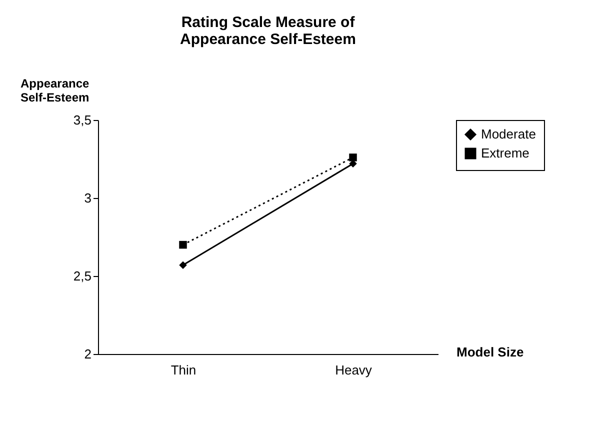 The image size is (603, 426). I want to click on legend-label: Extreme, so click(505, 153).